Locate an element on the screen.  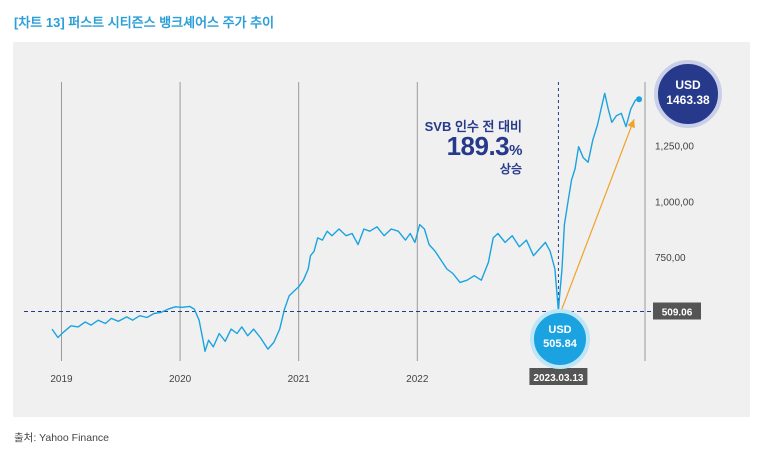
x-tick-label: 2022 is located at coordinates (417, 379).